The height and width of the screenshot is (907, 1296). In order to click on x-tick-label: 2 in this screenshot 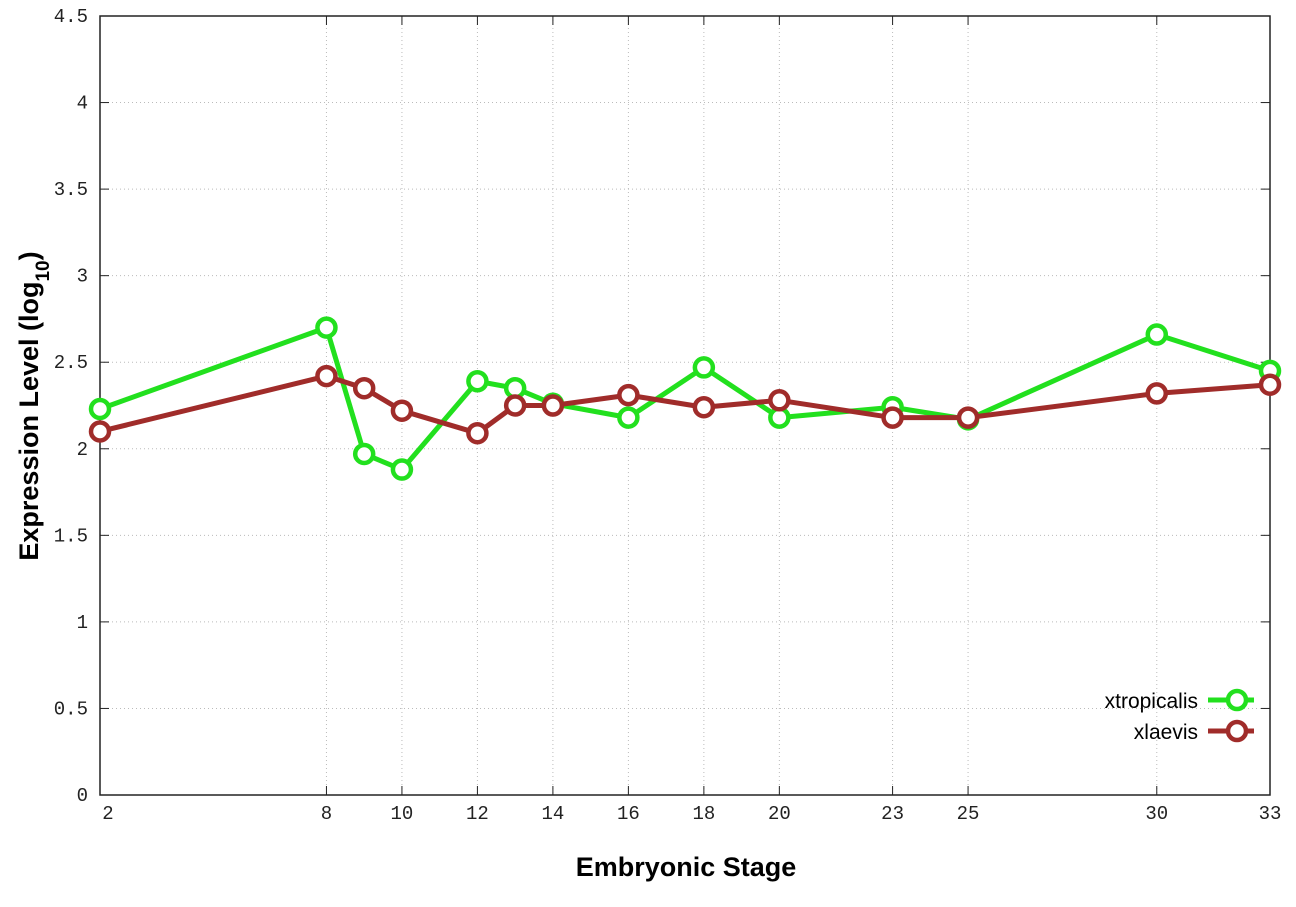, I will do `click(107, 814)`.